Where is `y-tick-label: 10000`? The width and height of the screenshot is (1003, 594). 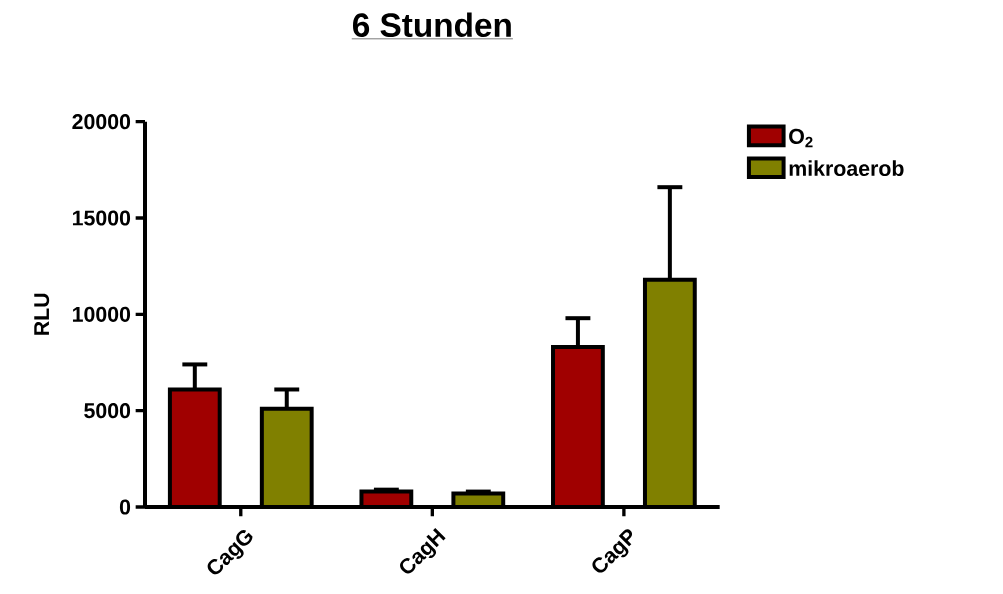 y-tick-label: 10000 is located at coordinates (101, 314).